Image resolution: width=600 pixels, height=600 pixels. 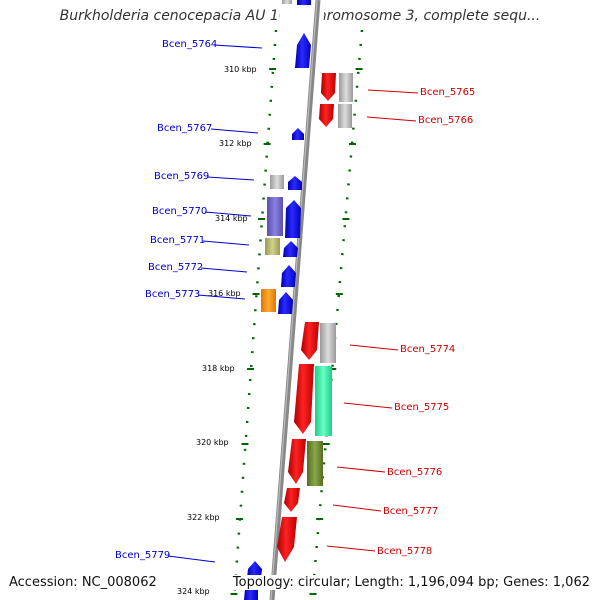 I want to click on accession-text: Accession: NC_008062, so click(x=83, y=582).